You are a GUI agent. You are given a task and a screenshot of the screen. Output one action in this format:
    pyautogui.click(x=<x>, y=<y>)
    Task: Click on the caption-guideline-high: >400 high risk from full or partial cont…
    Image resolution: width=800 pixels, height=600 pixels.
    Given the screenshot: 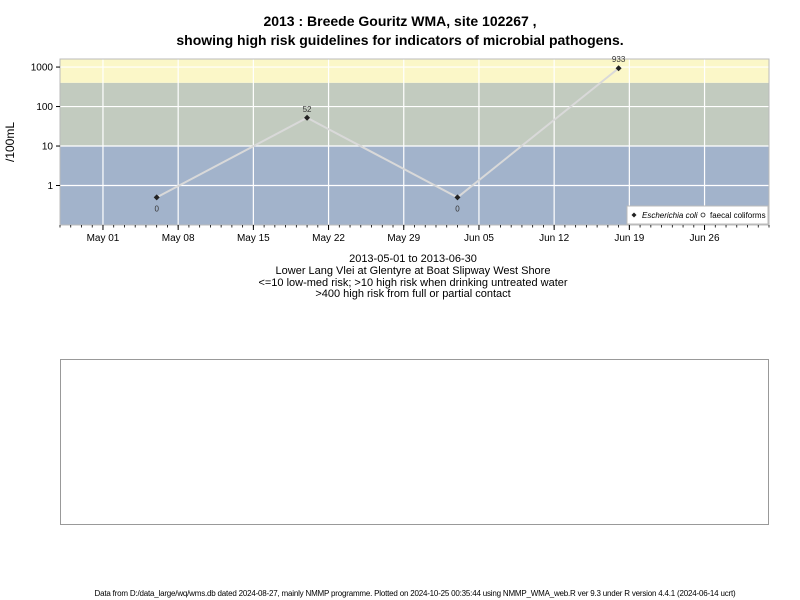 What is the action you would take?
    pyautogui.click(x=413, y=294)
    